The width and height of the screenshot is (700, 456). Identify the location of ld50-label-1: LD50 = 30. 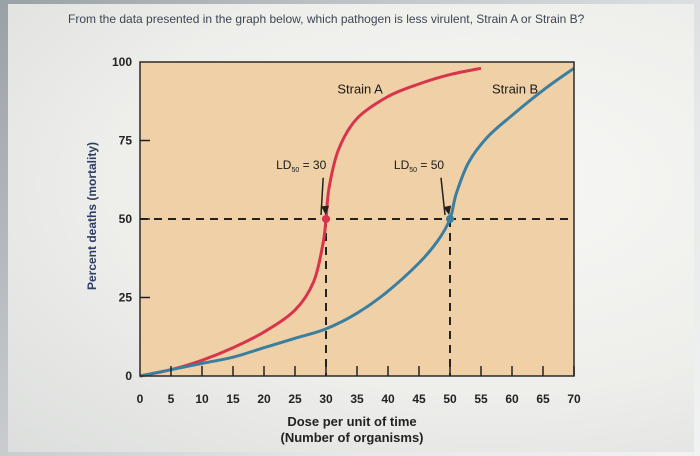
(301, 166).